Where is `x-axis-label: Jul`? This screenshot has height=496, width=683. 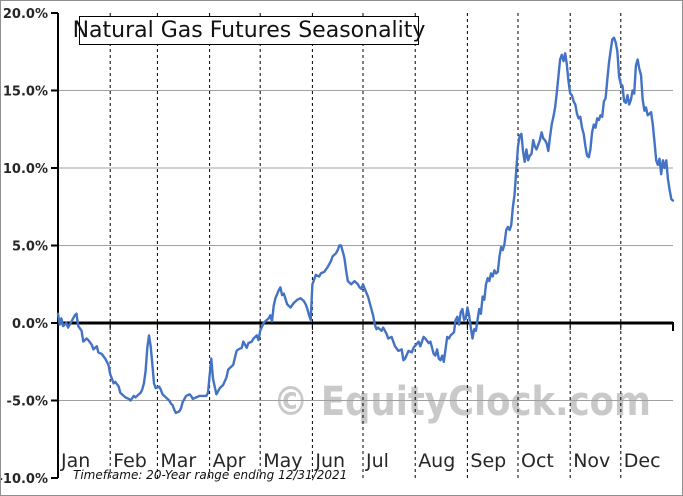
x-axis-label: Jul is located at coordinates (377, 461).